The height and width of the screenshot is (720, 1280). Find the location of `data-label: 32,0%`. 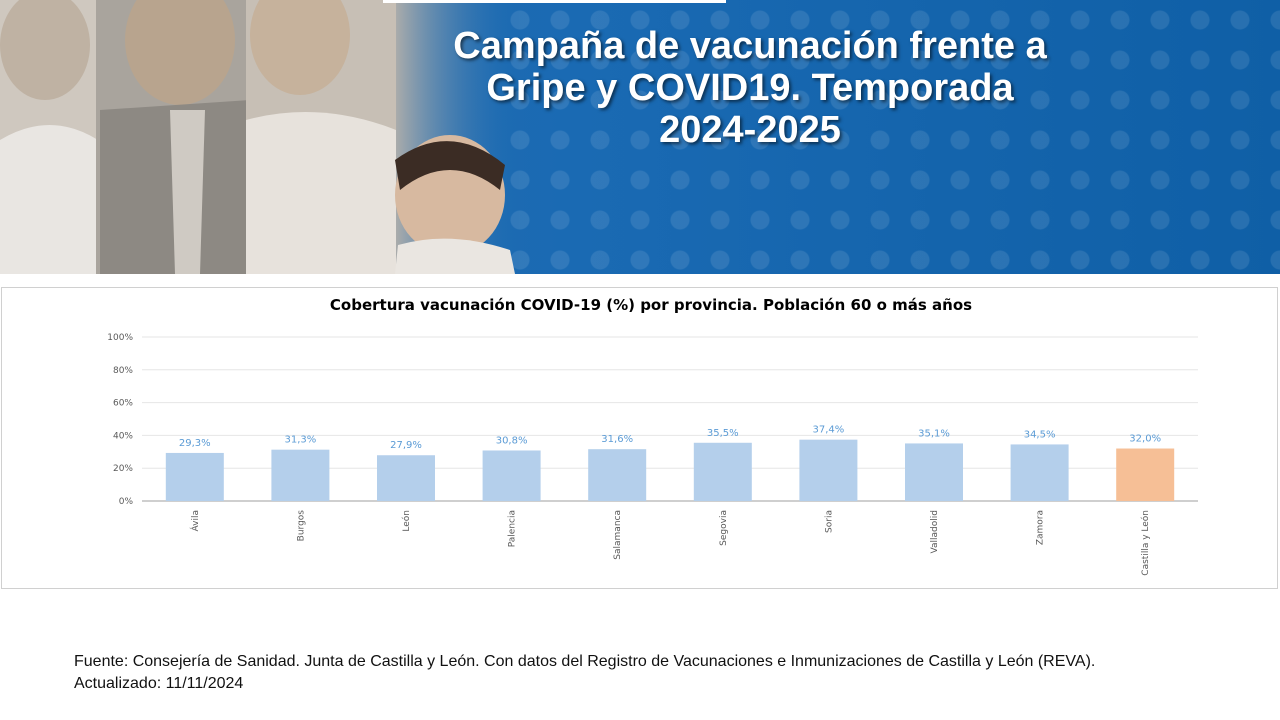

data-label: 32,0% is located at coordinates (1145, 439).